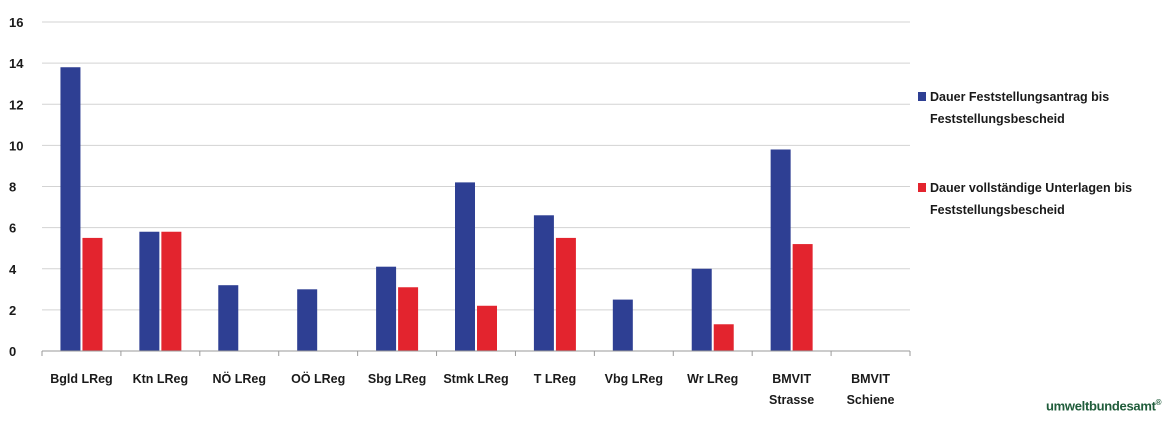 This screenshot has height=421, width=1162. Describe the element at coordinates (634, 379) in the screenshot. I see `x-category-label-8: Vbg LReg` at that location.